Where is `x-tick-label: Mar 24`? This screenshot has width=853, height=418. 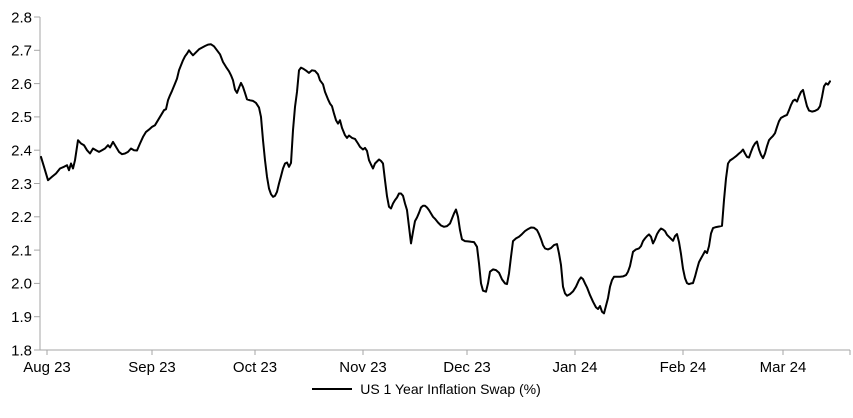
x-tick-label: Mar 24 is located at coordinates (783, 367).